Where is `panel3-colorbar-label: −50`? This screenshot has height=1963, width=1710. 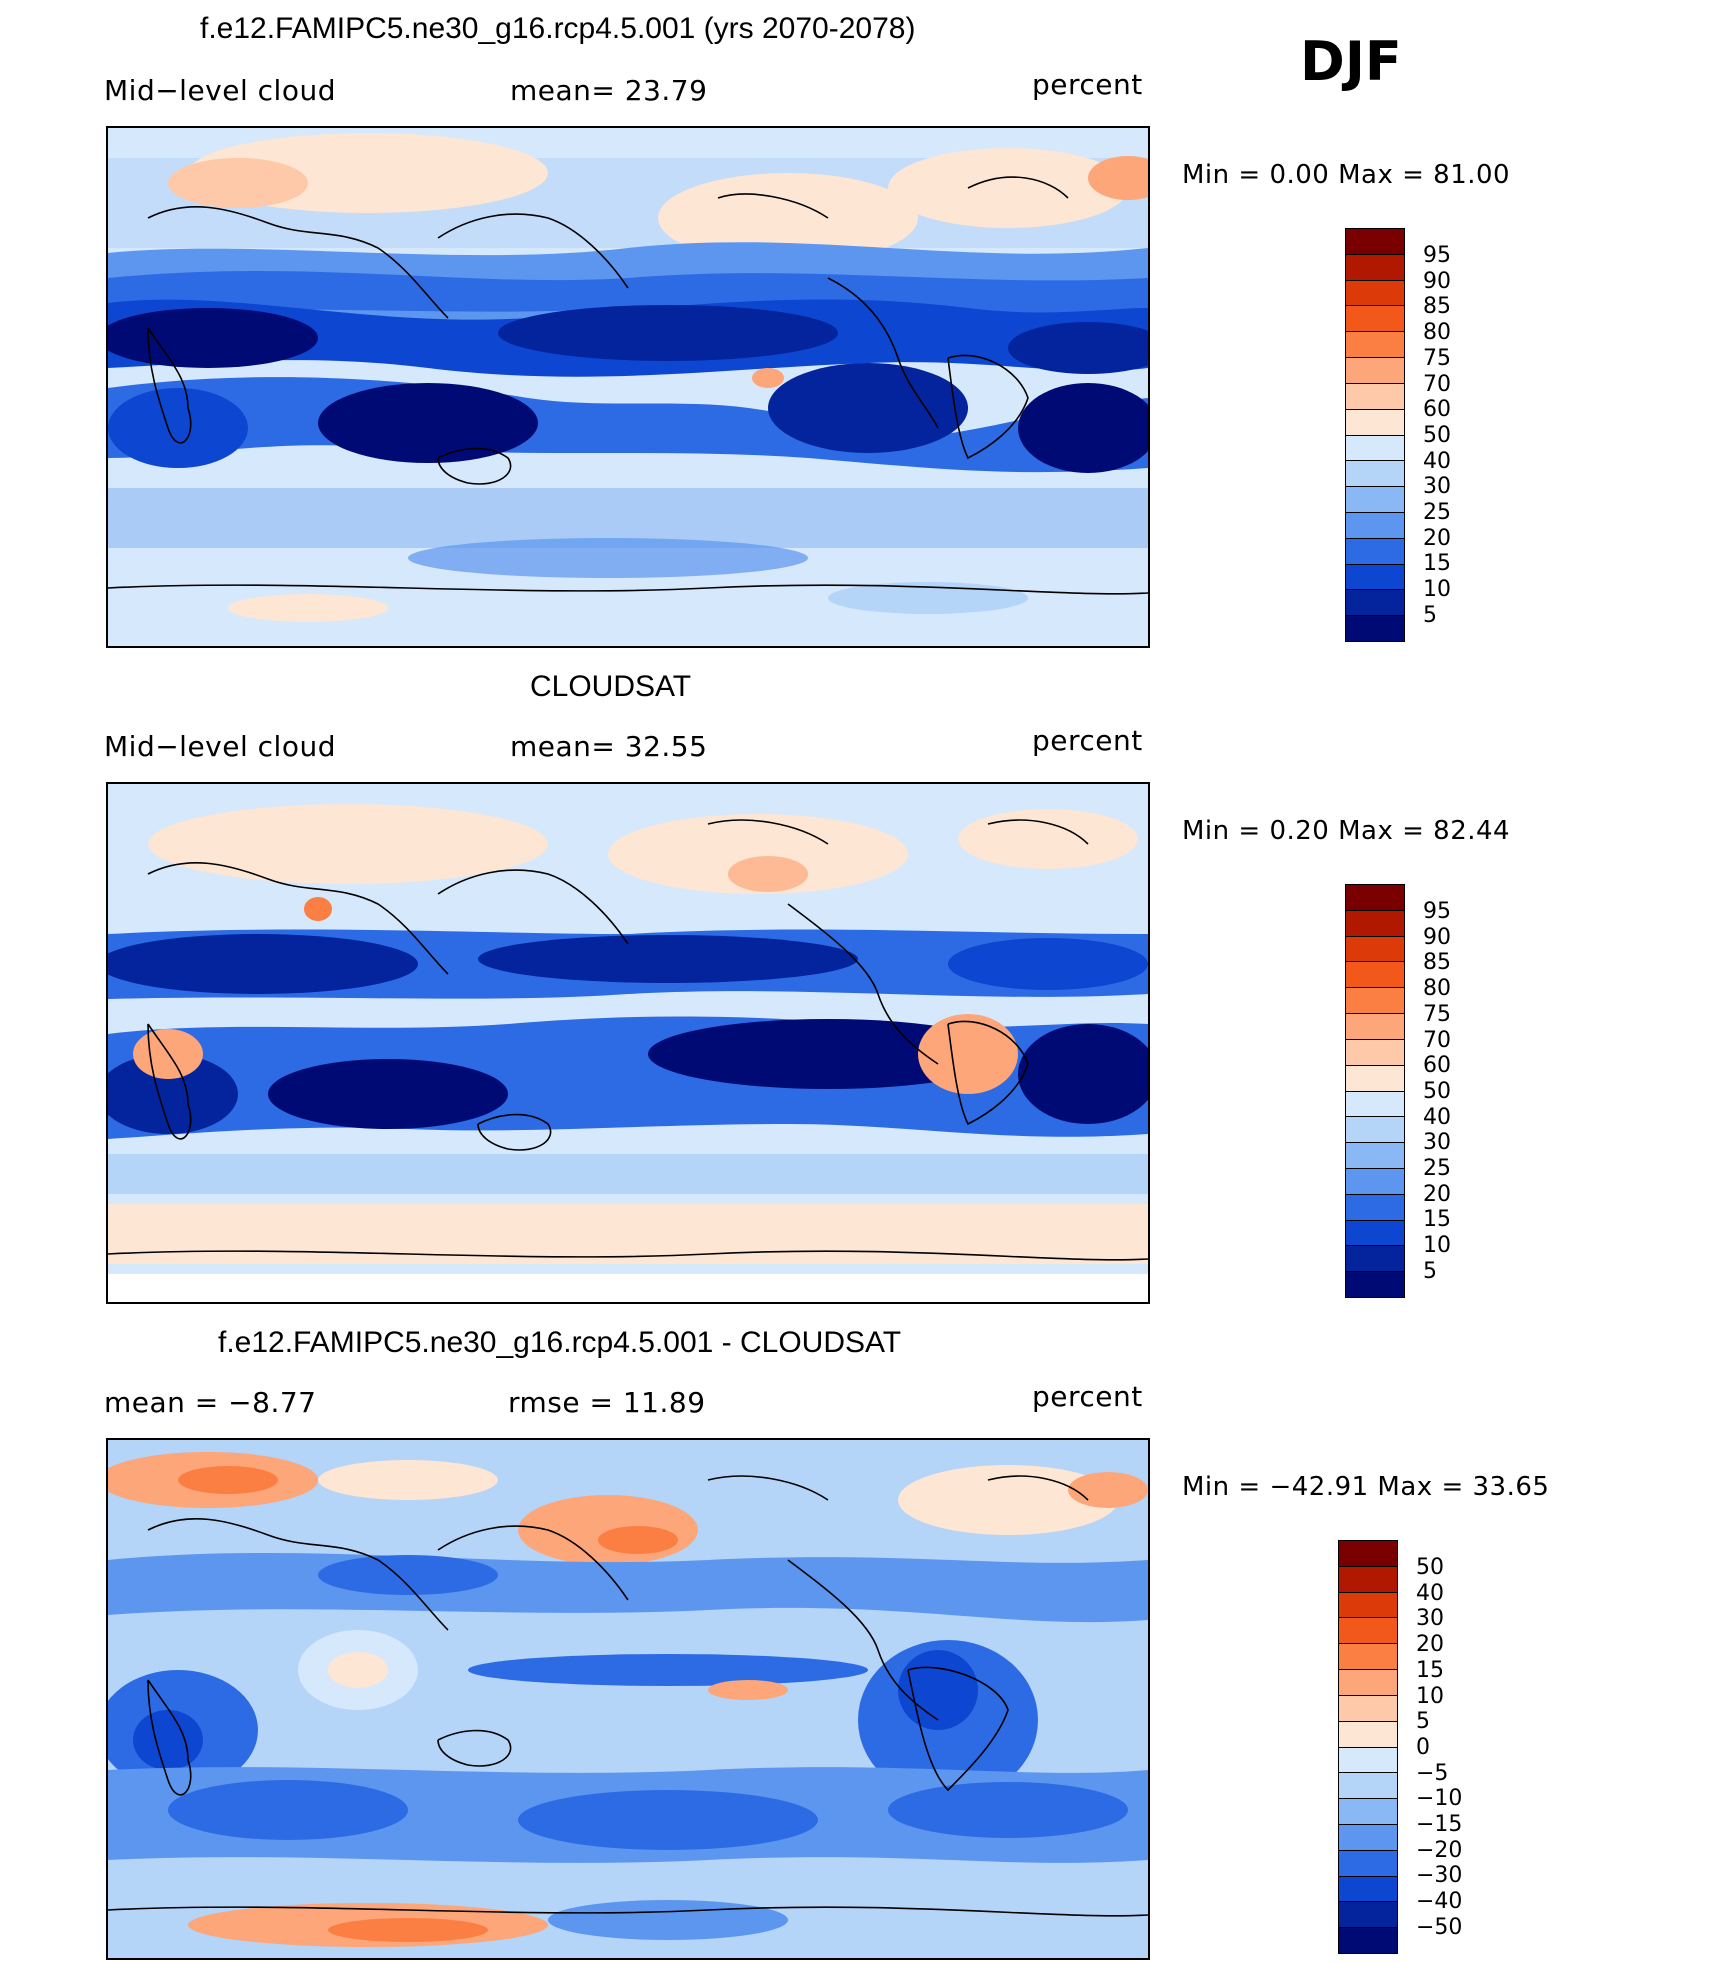 panel3-colorbar-label: −50 is located at coordinates (1439, 1927).